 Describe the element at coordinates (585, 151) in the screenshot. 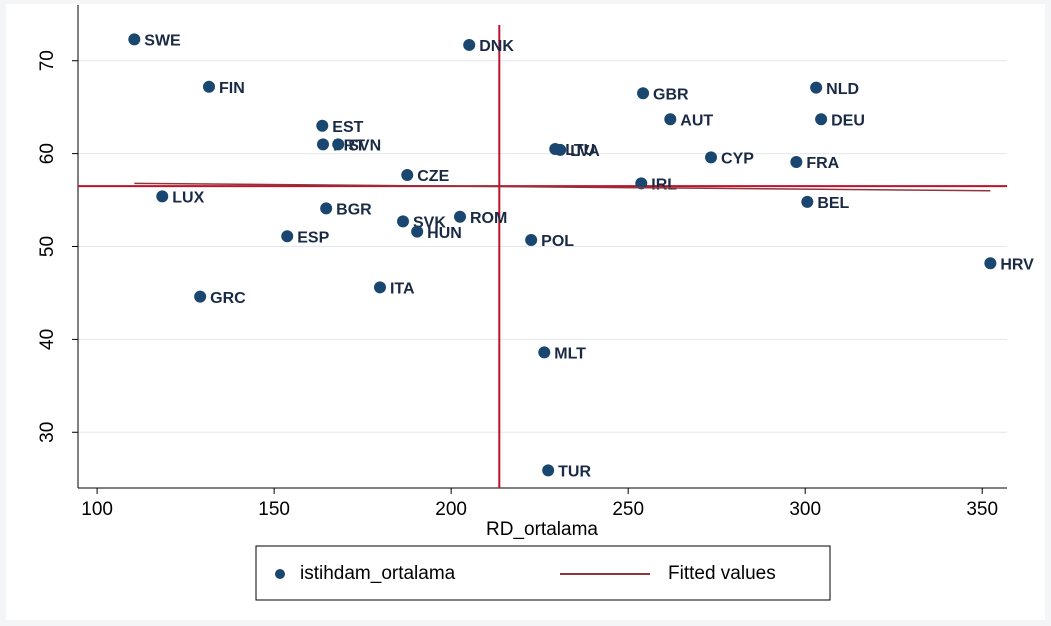

I see `point-label: LVA` at that location.